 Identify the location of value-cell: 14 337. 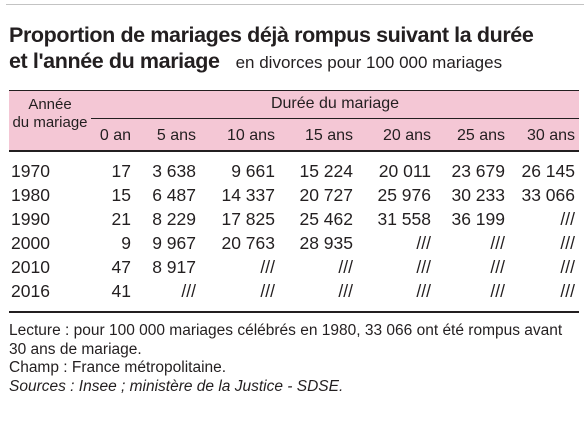
(248, 195).